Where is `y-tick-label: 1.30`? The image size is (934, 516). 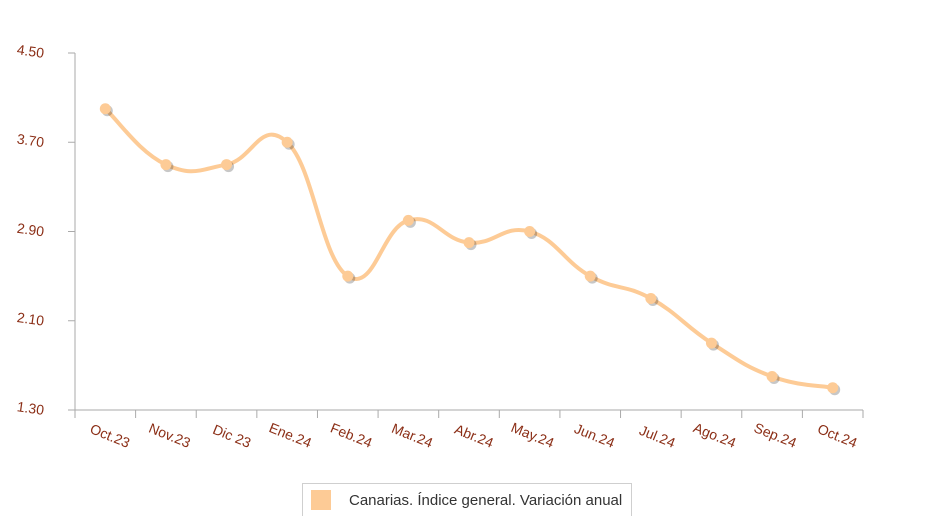
y-tick-label: 1.30 is located at coordinates (30, 408).